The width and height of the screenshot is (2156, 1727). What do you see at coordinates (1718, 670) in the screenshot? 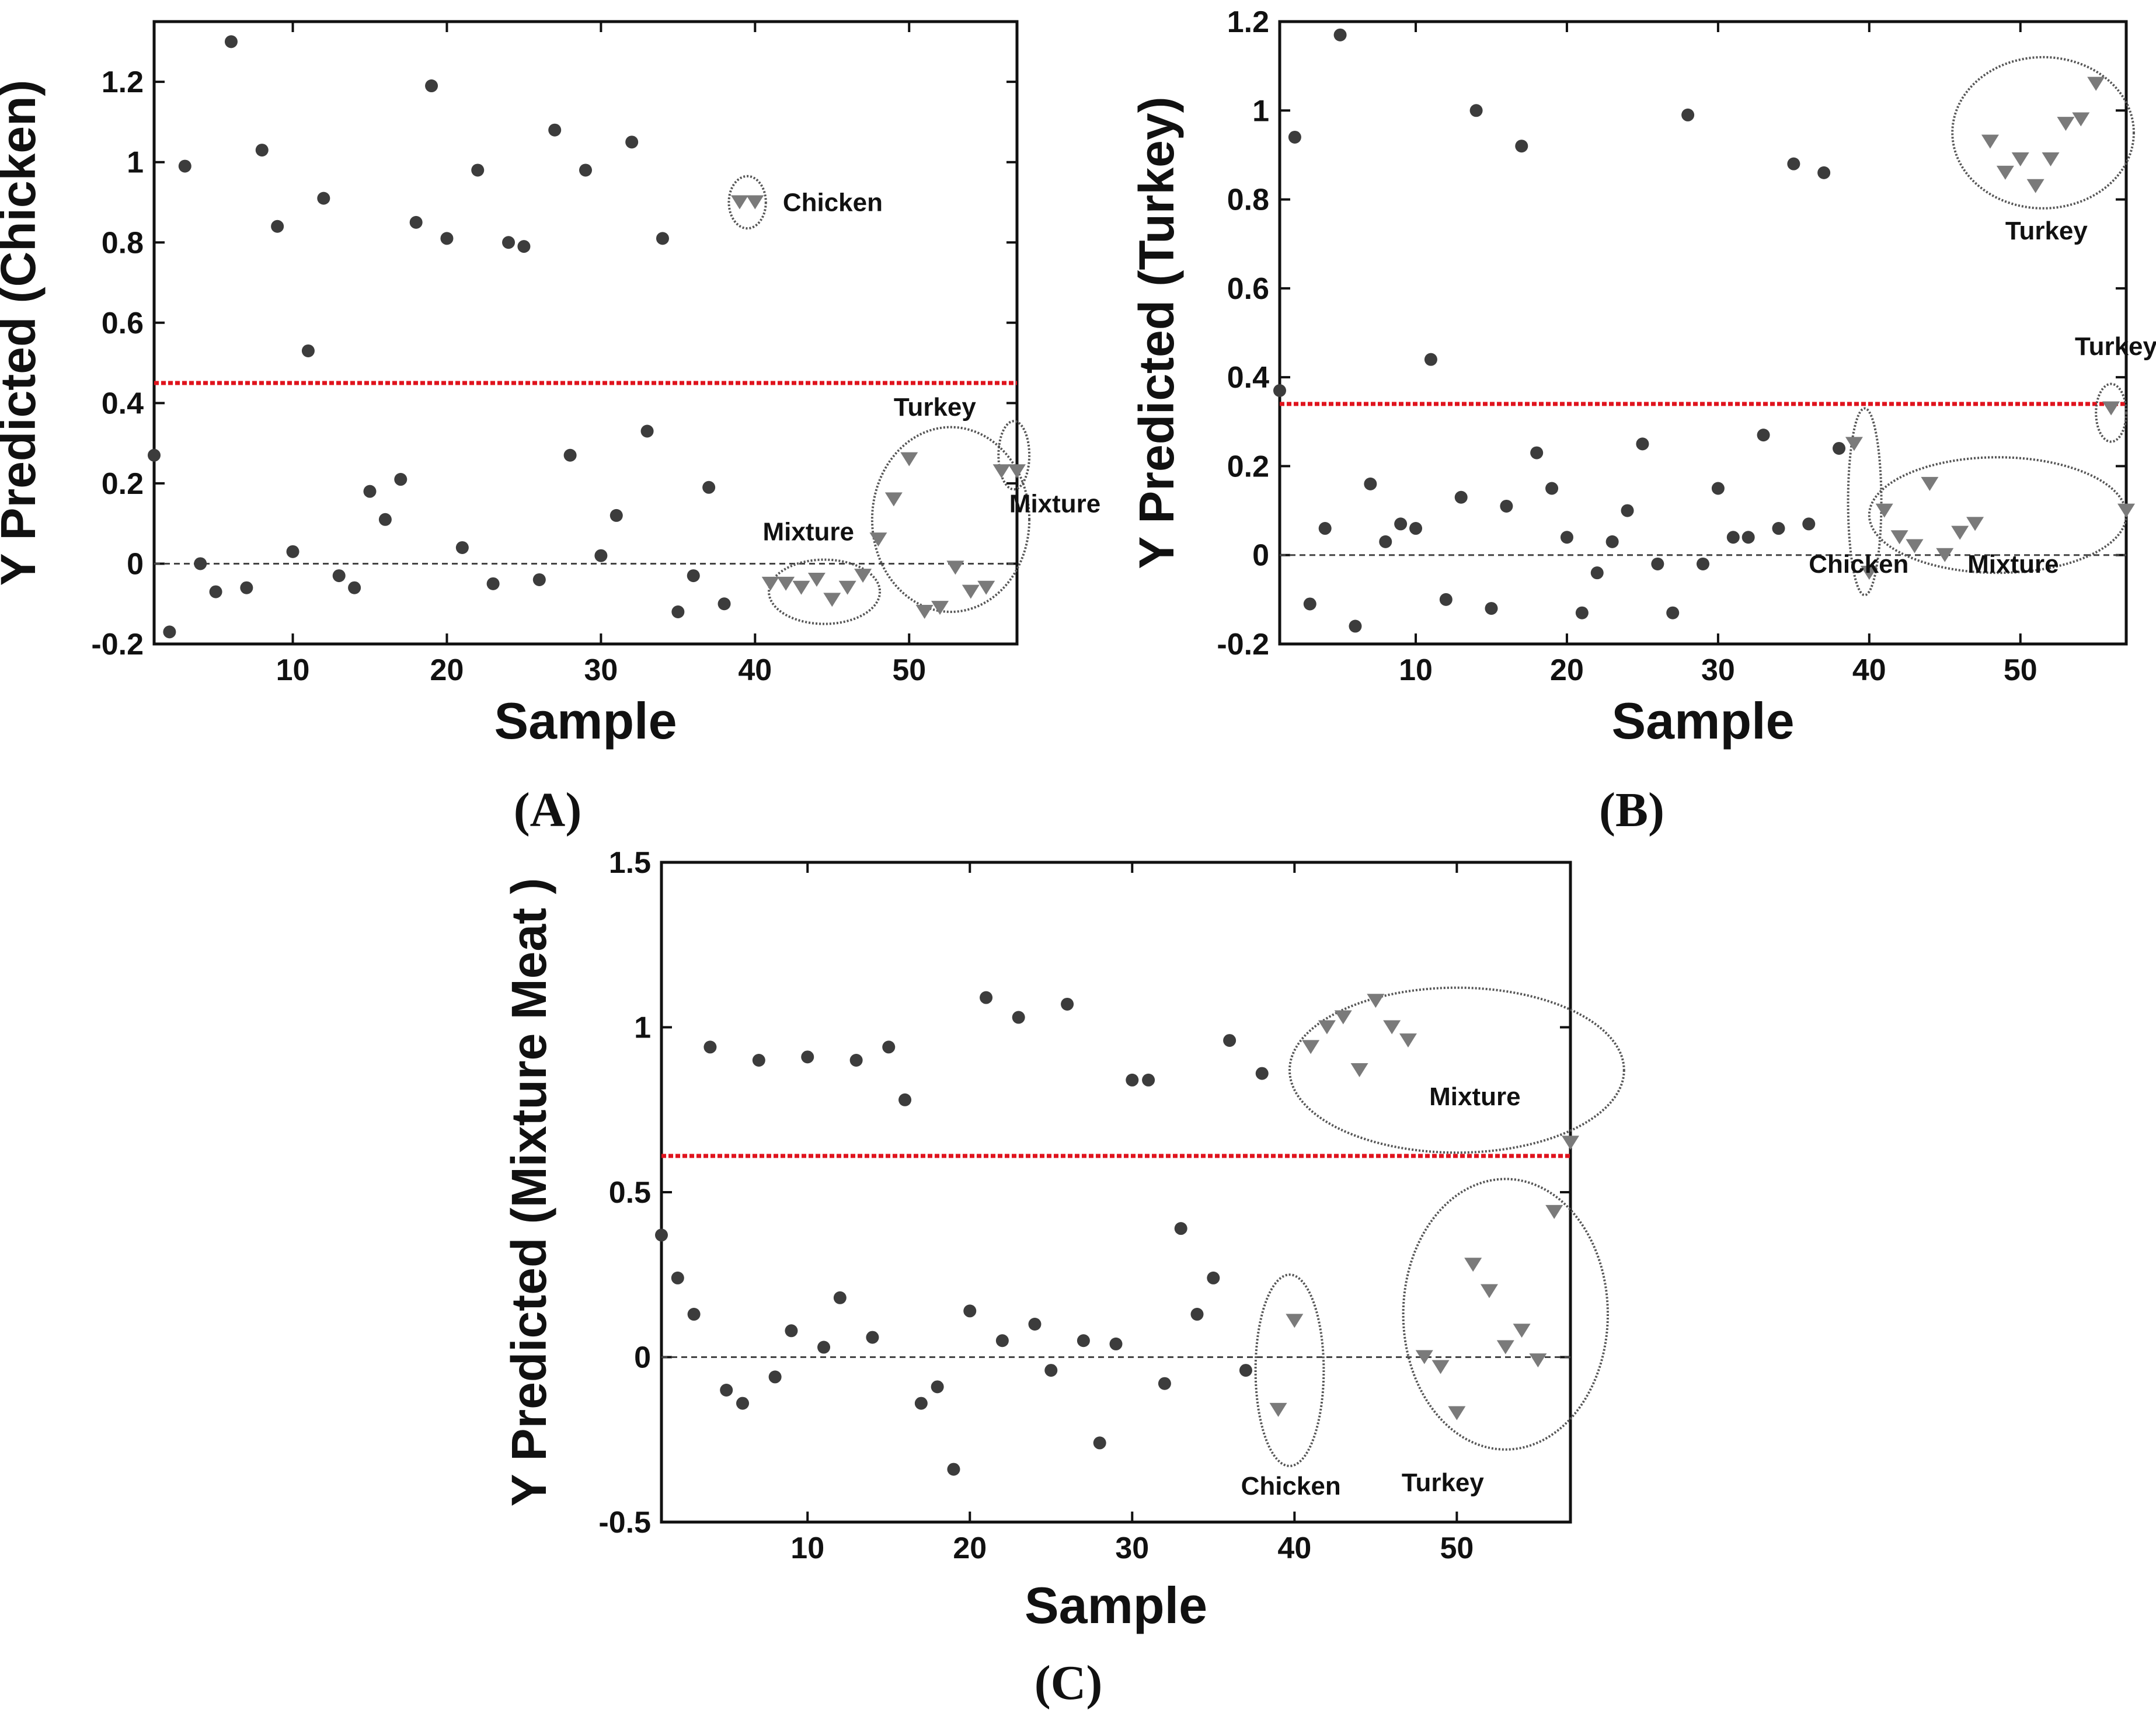
I see `x-tick-label: 30` at bounding box center [1718, 670].